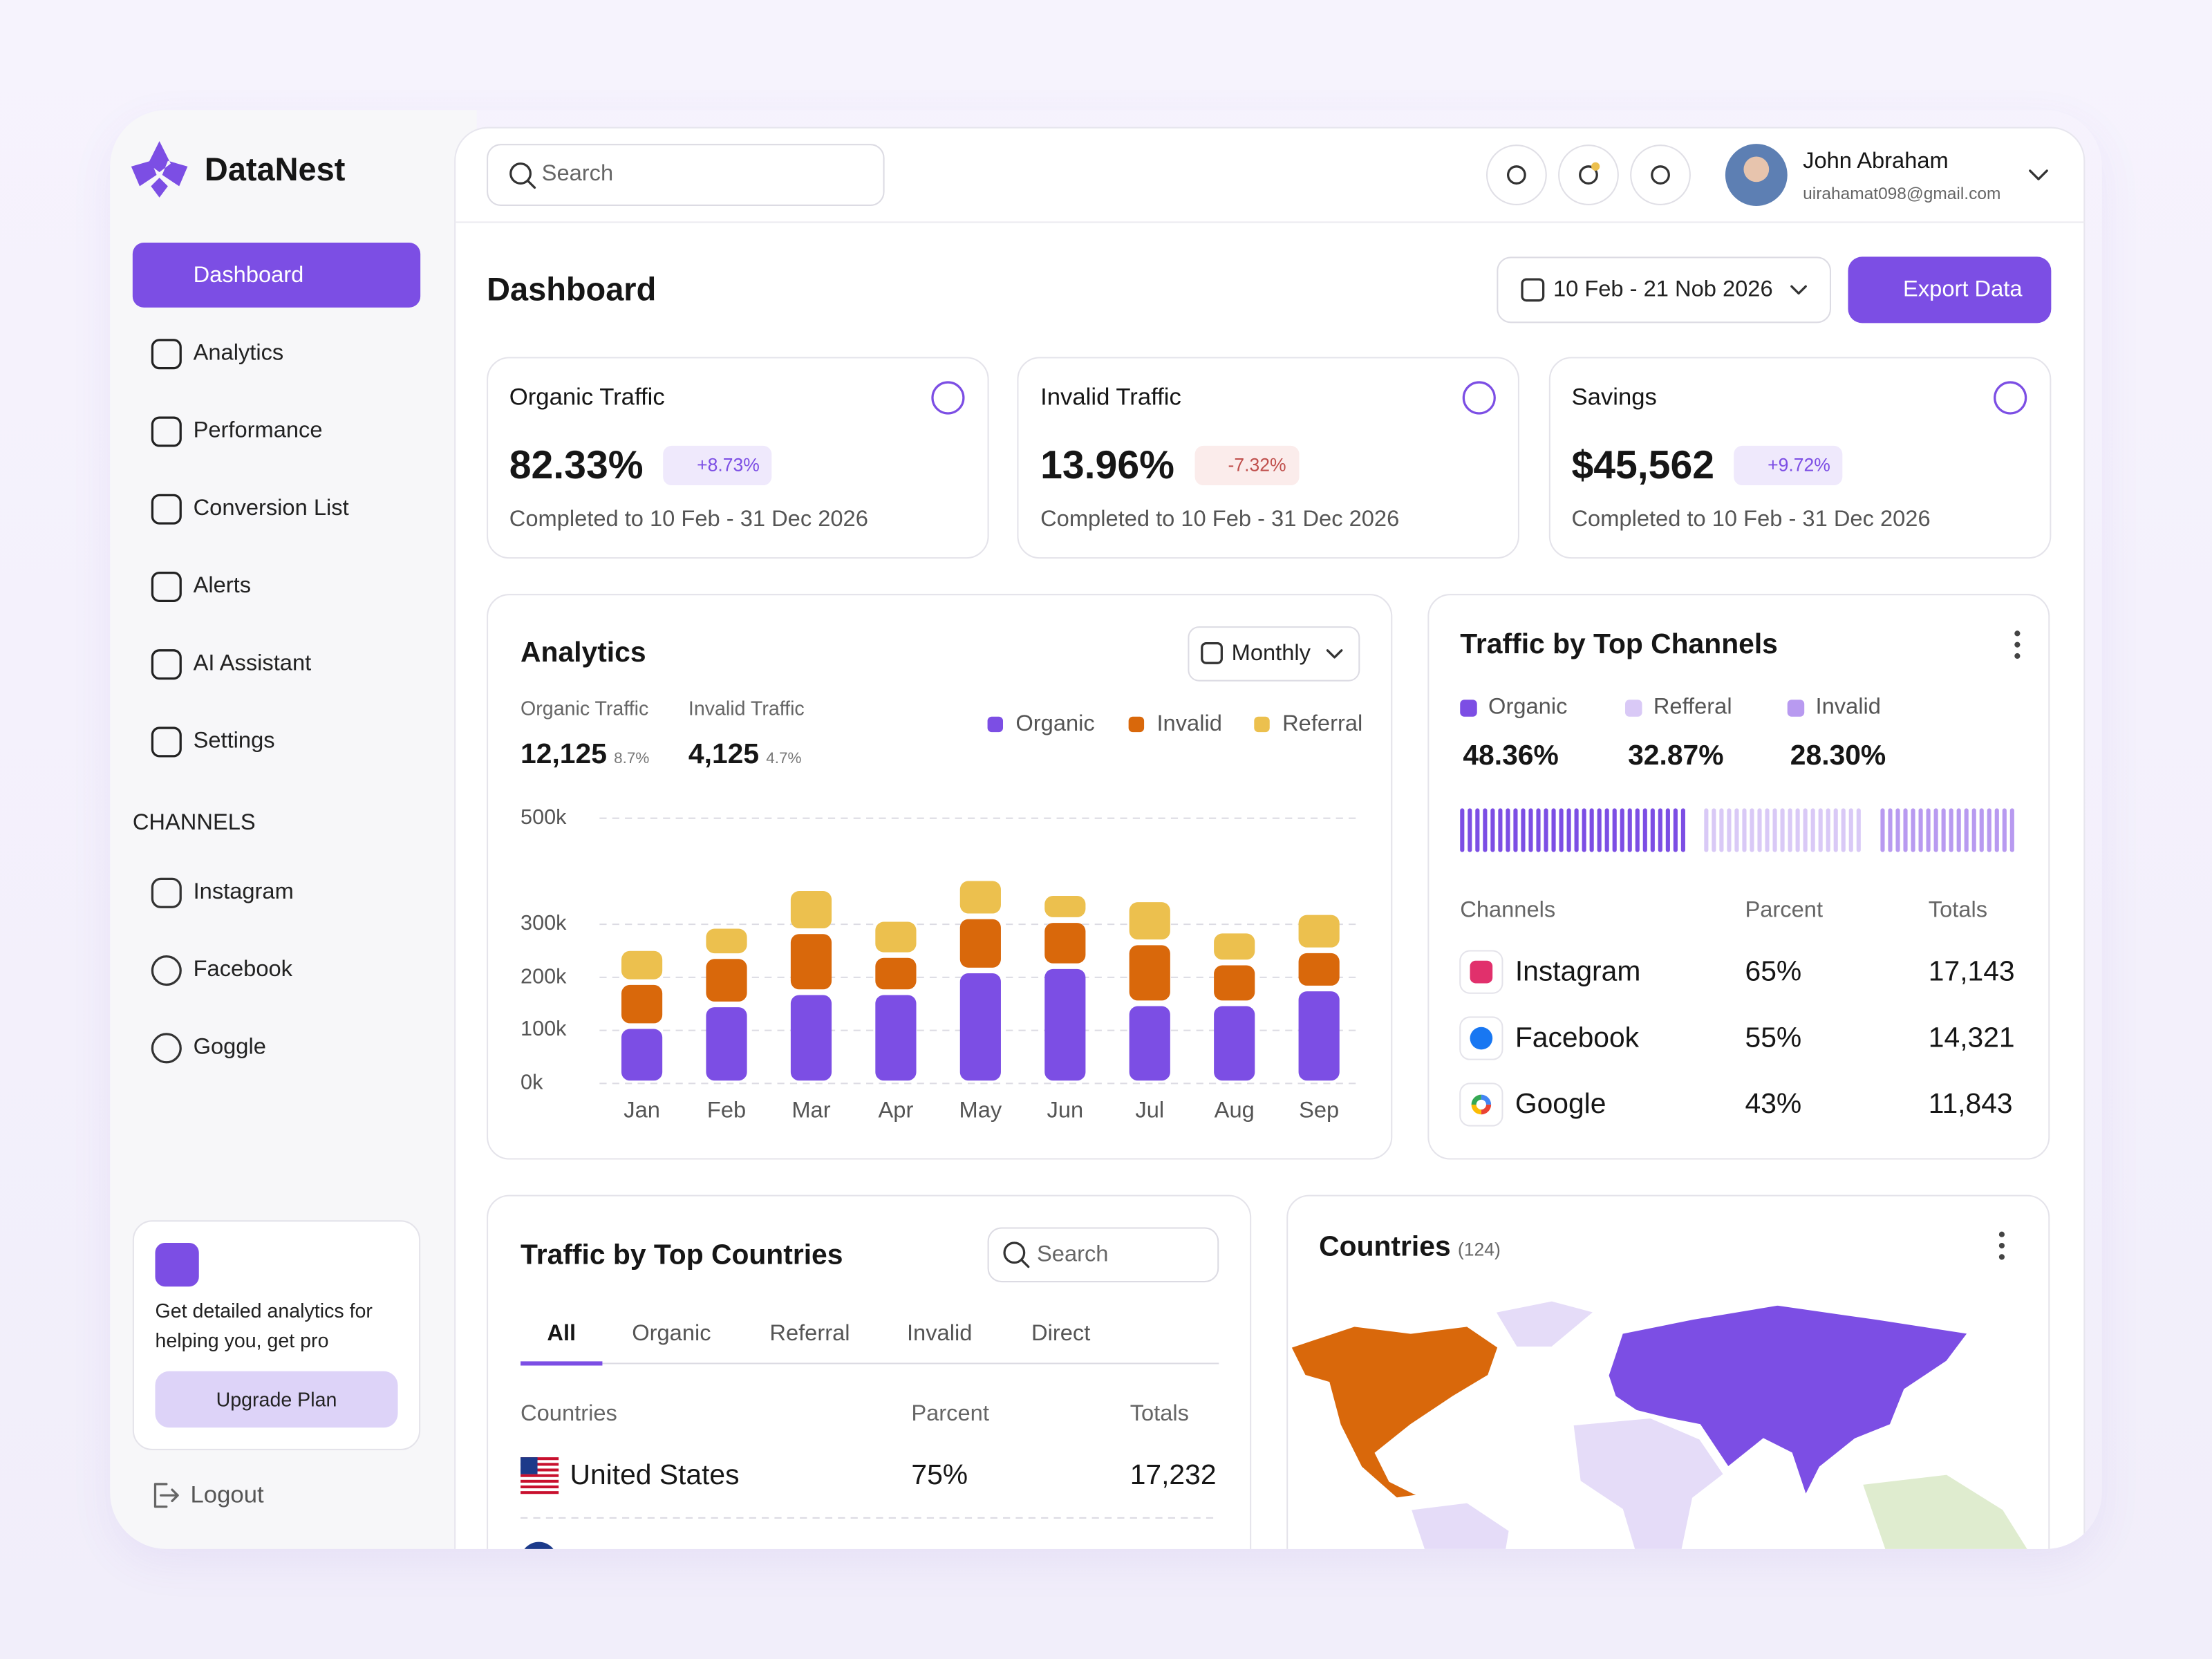 The image size is (2212, 1659). Describe the element at coordinates (1661, 175) in the screenshot. I see `header-icon` at that location.